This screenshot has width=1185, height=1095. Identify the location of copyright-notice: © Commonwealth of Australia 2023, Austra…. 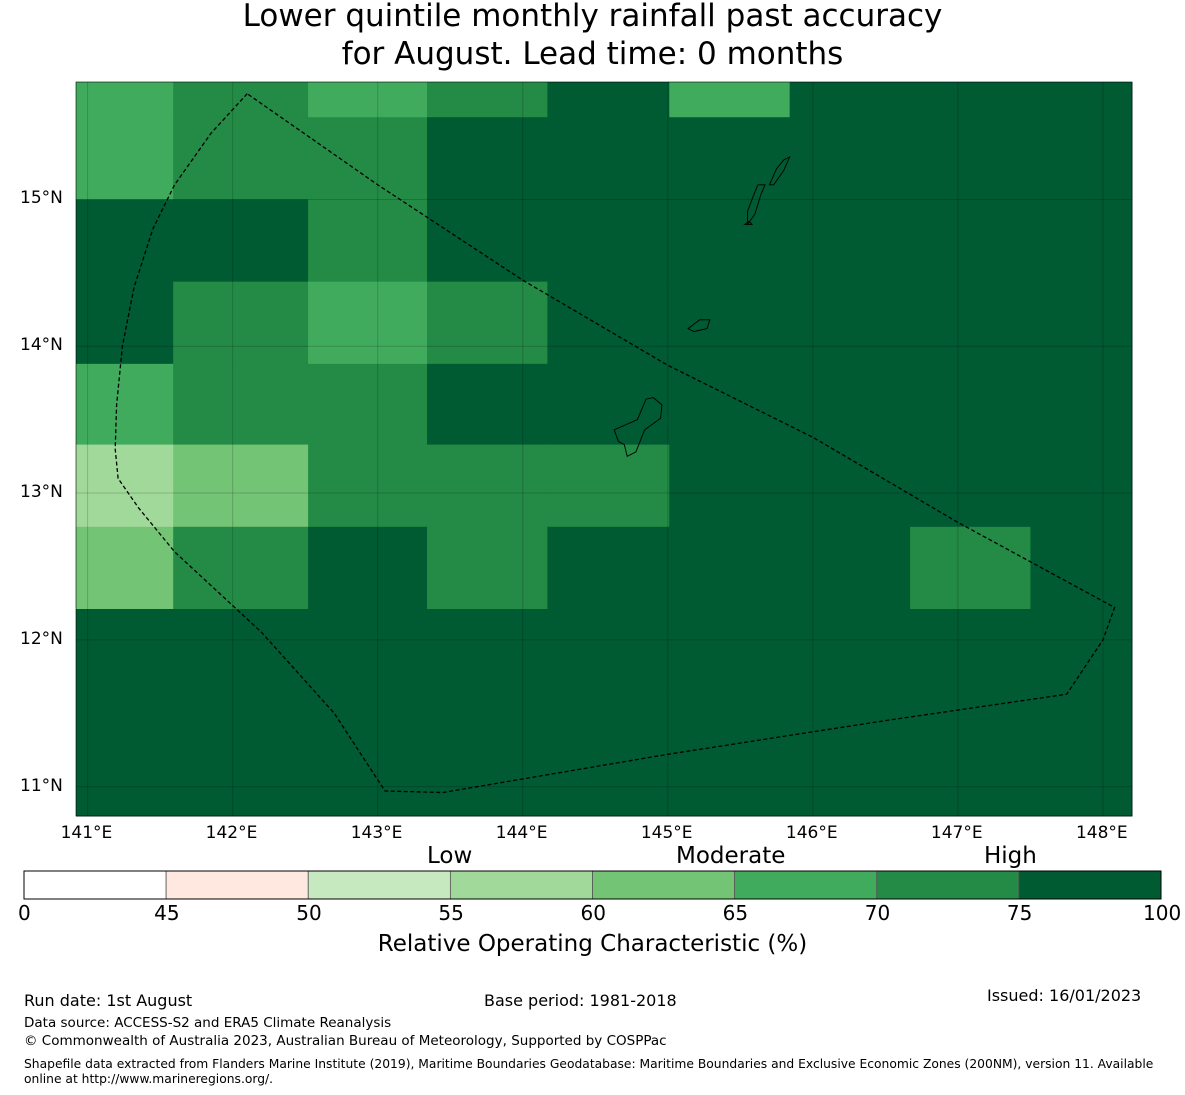
(345, 1041).